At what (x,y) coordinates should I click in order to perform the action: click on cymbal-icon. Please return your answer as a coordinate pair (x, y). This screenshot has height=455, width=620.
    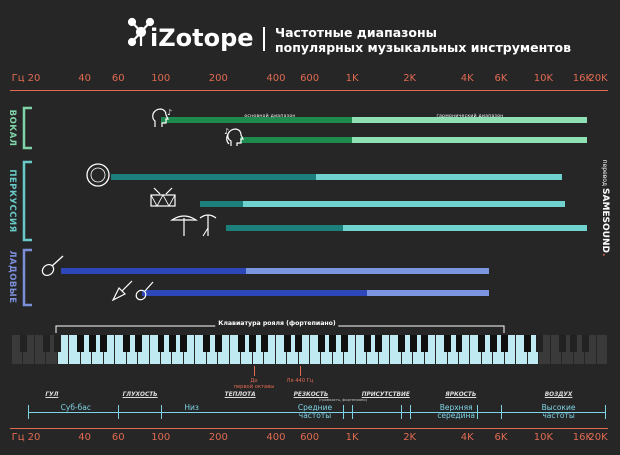
    Looking at the image, I should click on (193, 225).